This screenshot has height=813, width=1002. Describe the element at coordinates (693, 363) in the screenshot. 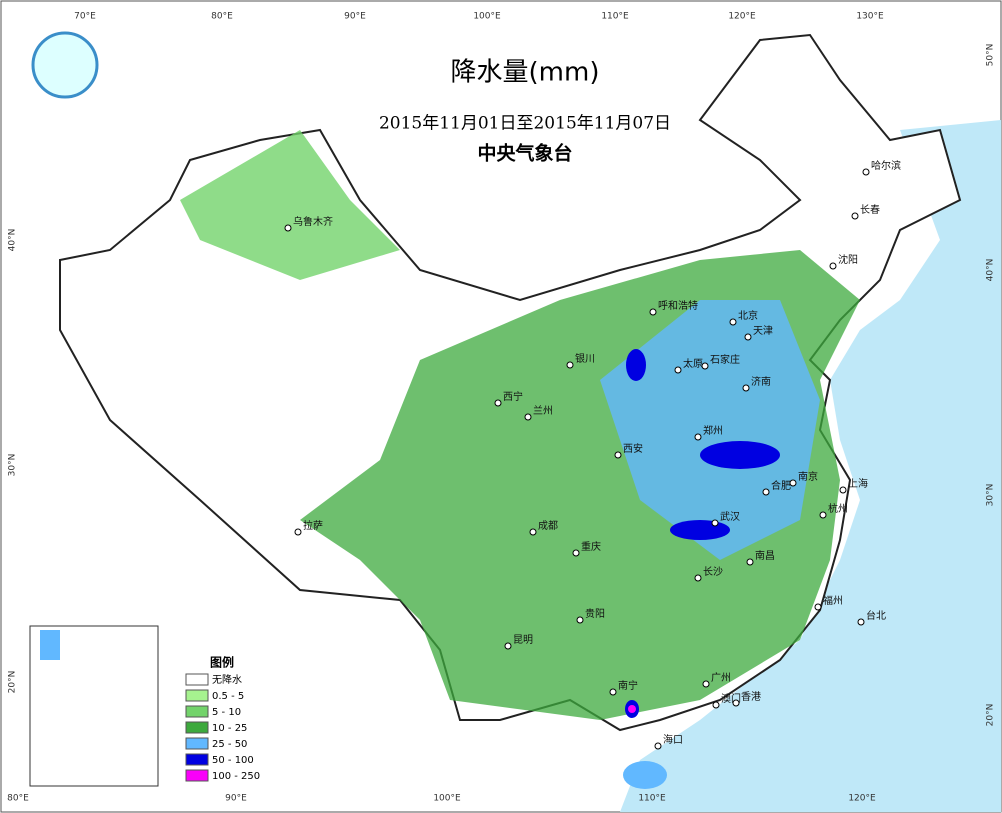

I see `city-label: 太原` at that location.